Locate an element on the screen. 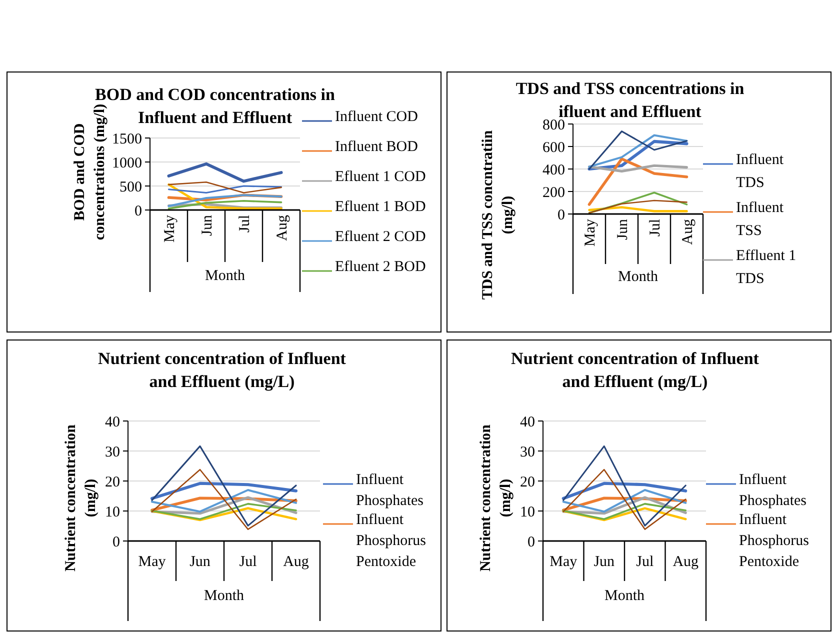 Image resolution: width=838 pixels, height=637 pixels. y-axis-title: BOD and COD concentrations (mg/l) is located at coordinates (90, 172).